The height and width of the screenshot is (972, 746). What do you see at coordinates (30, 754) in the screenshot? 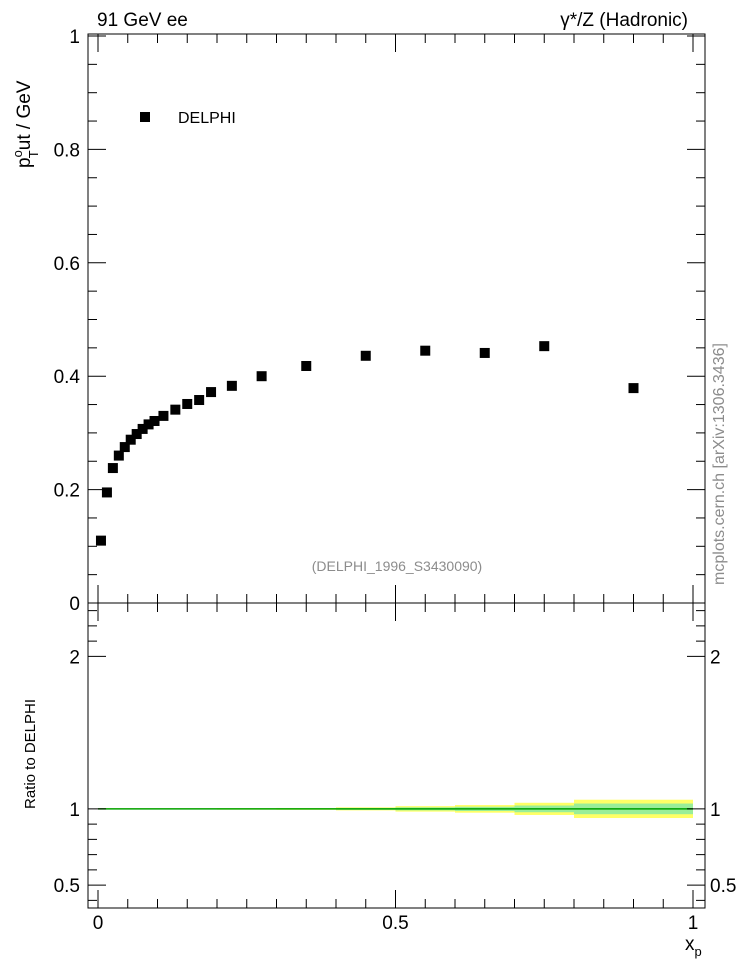
I see `ratio-ylabel: Ratio to DELPHI` at bounding box center [30, 754].